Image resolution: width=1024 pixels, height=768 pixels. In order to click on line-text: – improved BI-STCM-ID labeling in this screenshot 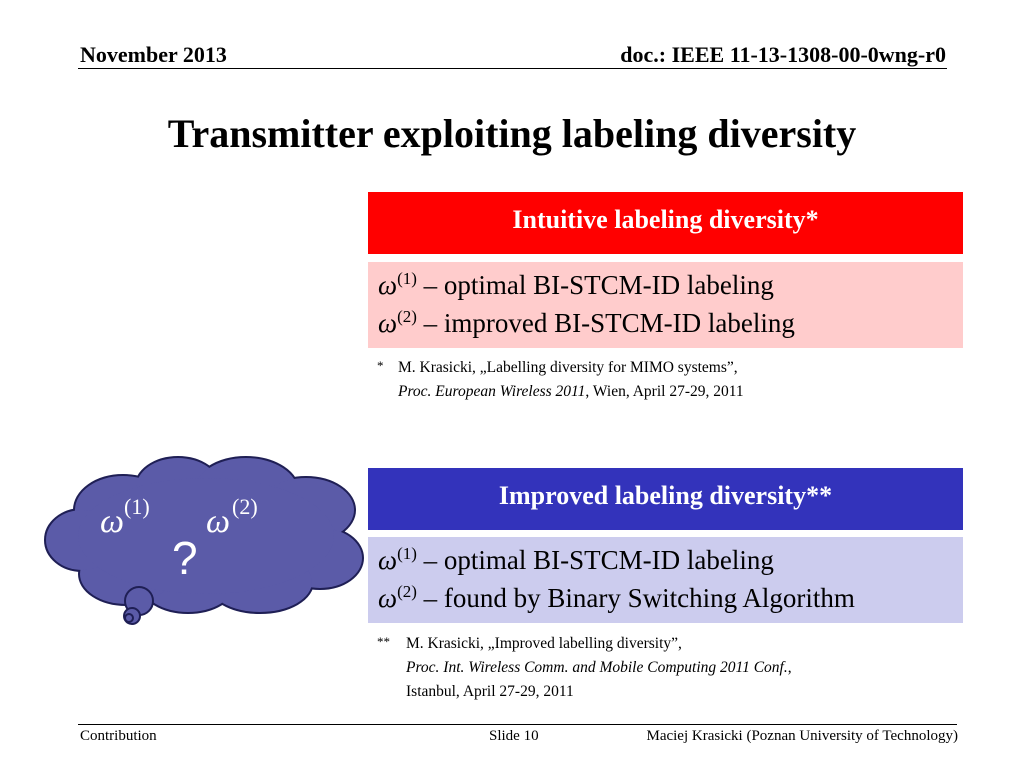, I will do `click(605, 323)`.